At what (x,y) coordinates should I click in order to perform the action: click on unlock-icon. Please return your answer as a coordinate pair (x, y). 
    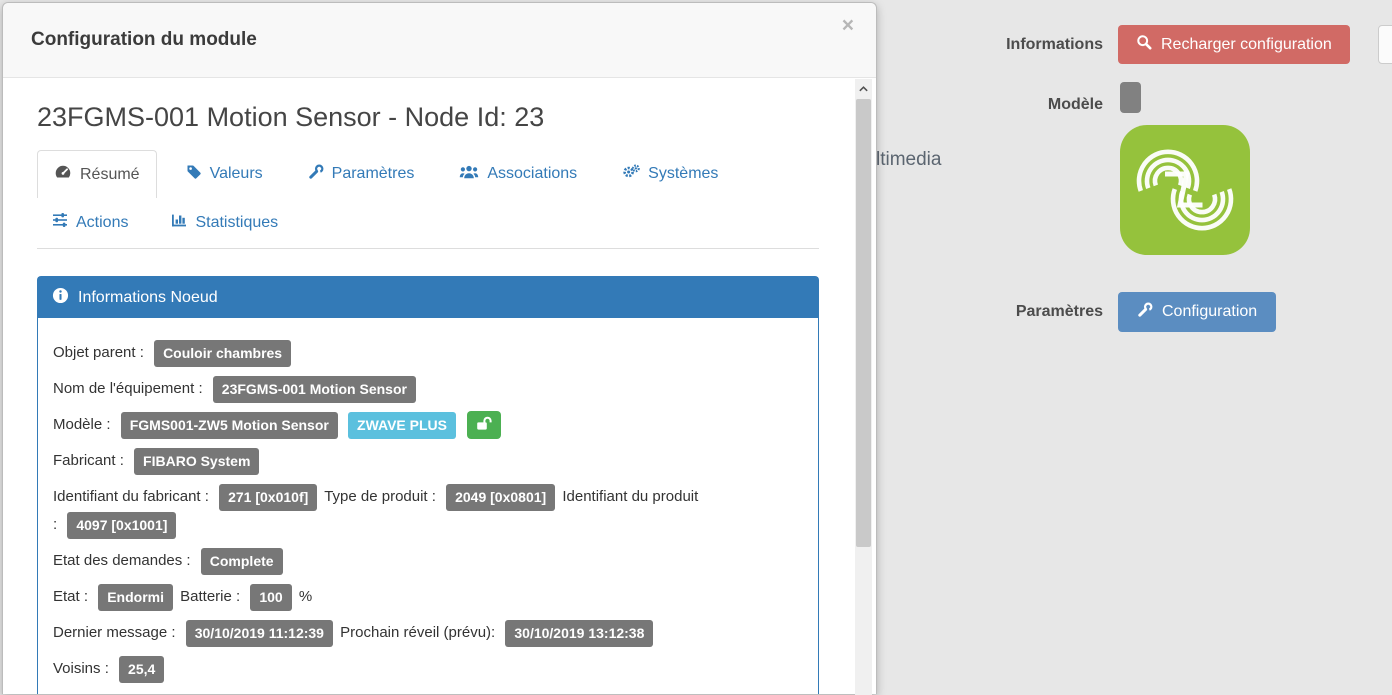
    Looking at the image, I should click on (484, 425).